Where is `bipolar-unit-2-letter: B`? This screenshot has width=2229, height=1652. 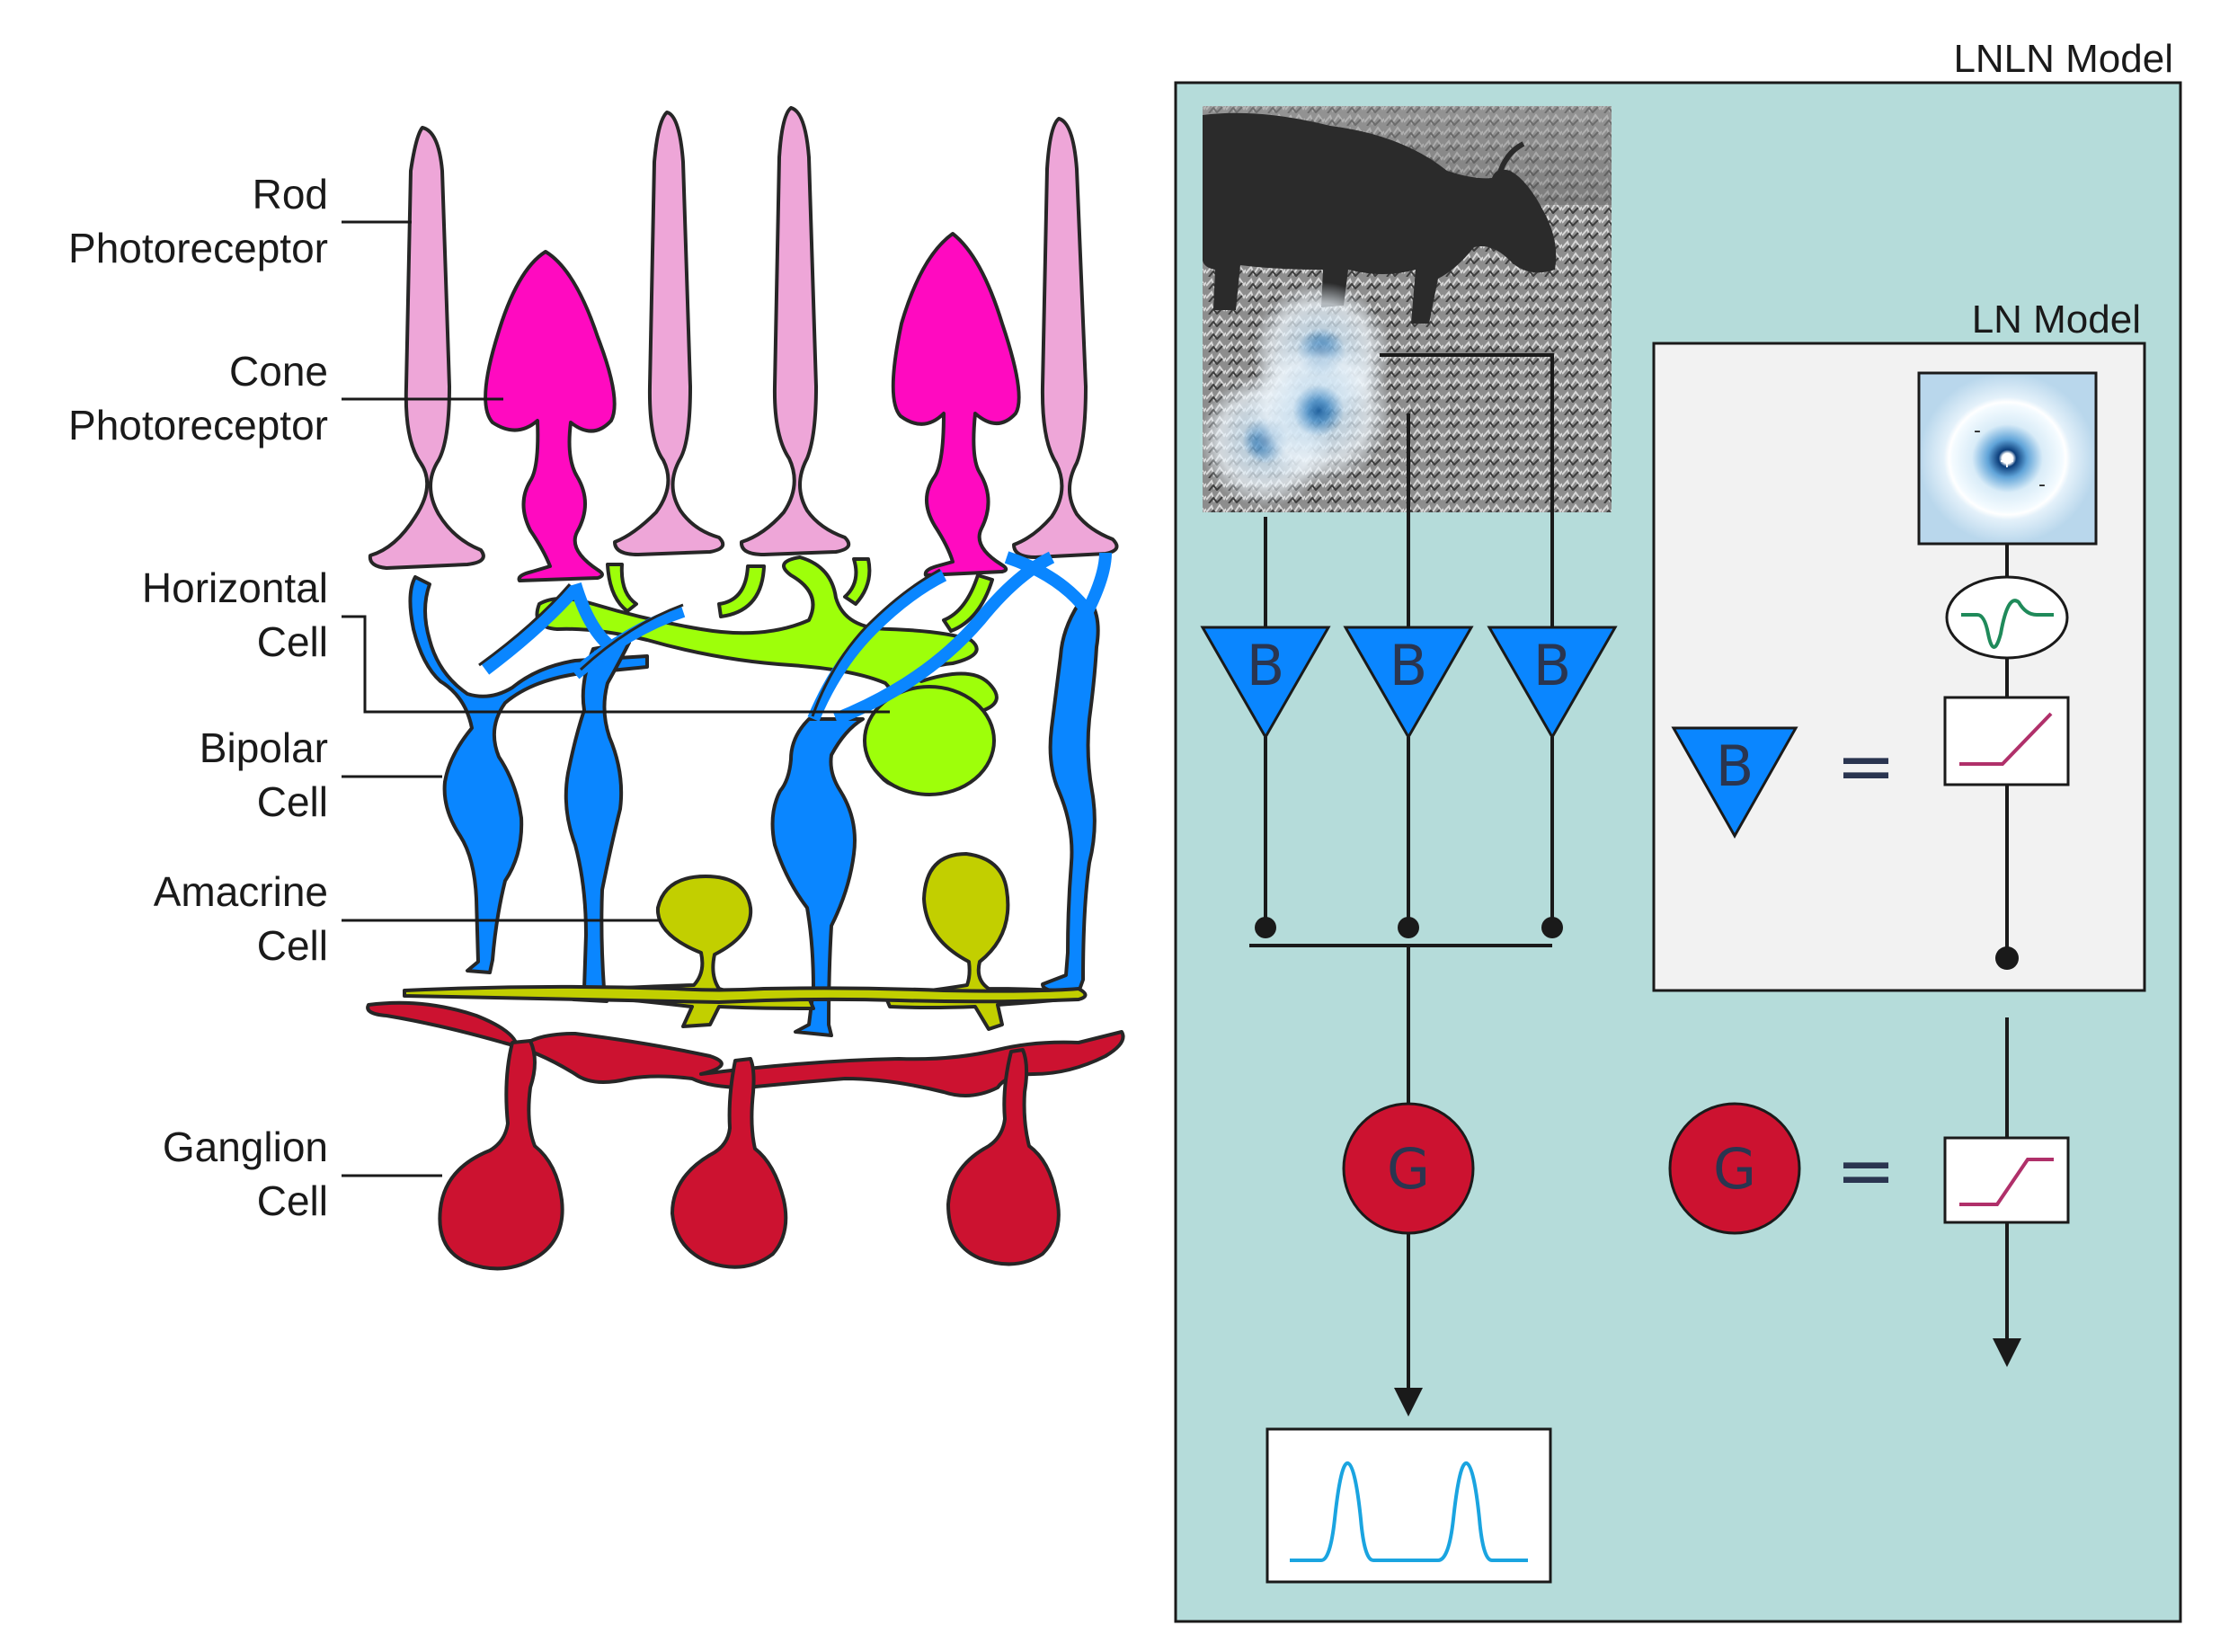
bipolar-unit-2-letter: B is located at coordinates (1409, 665).